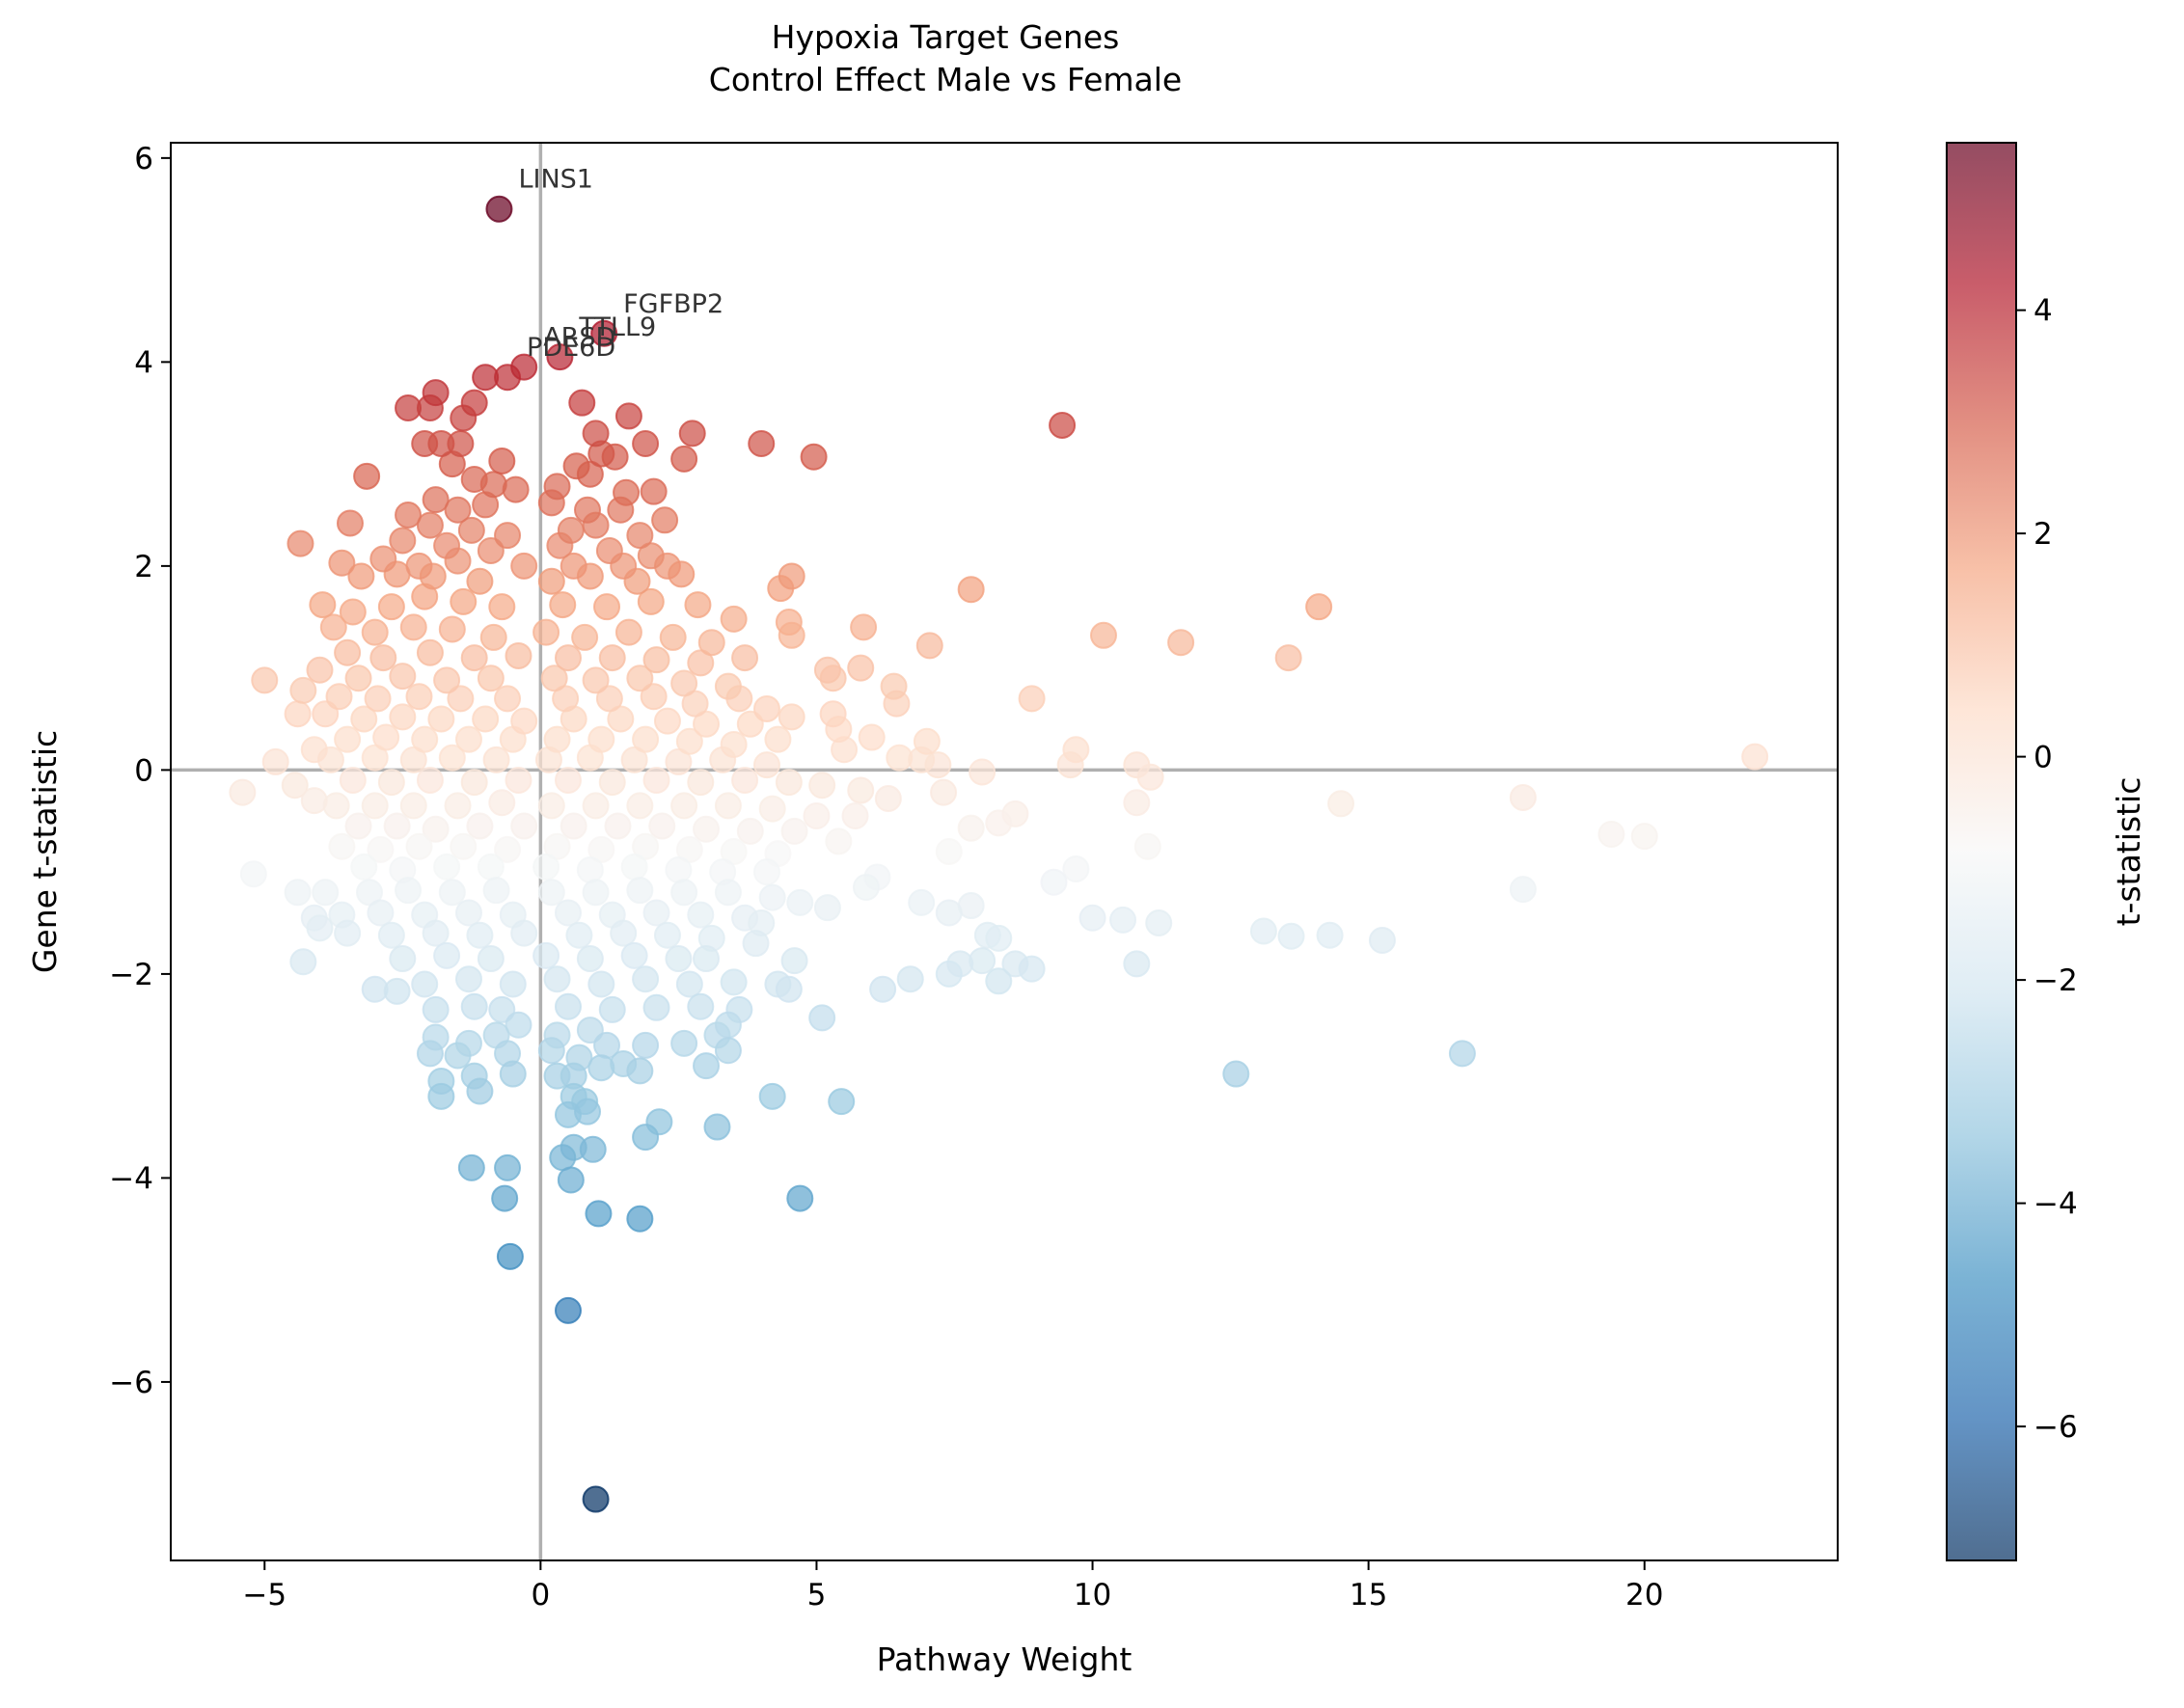  I want to click on y-tick-label: −6, so click(131, 1383).